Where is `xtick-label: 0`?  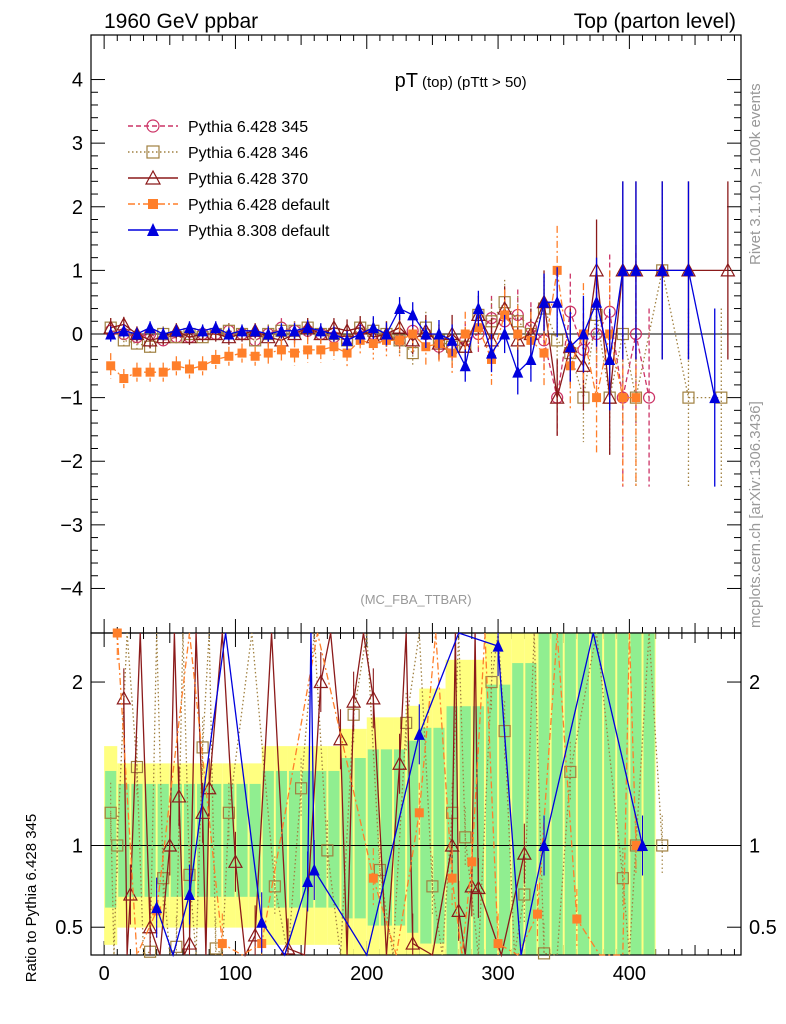
xtick-label: 0 is located at coordinates (104, 974).